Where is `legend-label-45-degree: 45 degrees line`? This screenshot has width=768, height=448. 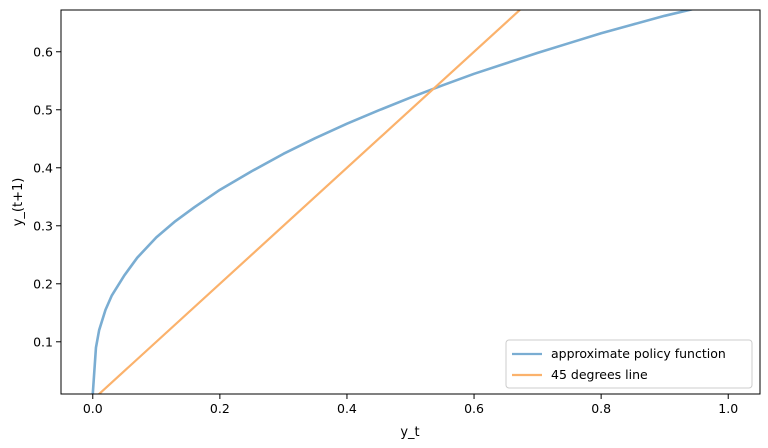
legend-label-45-degree: 45 degrees line is located at coordinates (599, 374).